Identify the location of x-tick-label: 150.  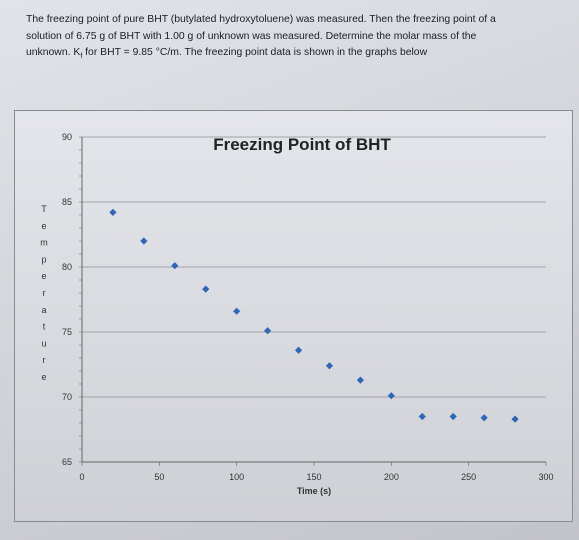
(313, 477).